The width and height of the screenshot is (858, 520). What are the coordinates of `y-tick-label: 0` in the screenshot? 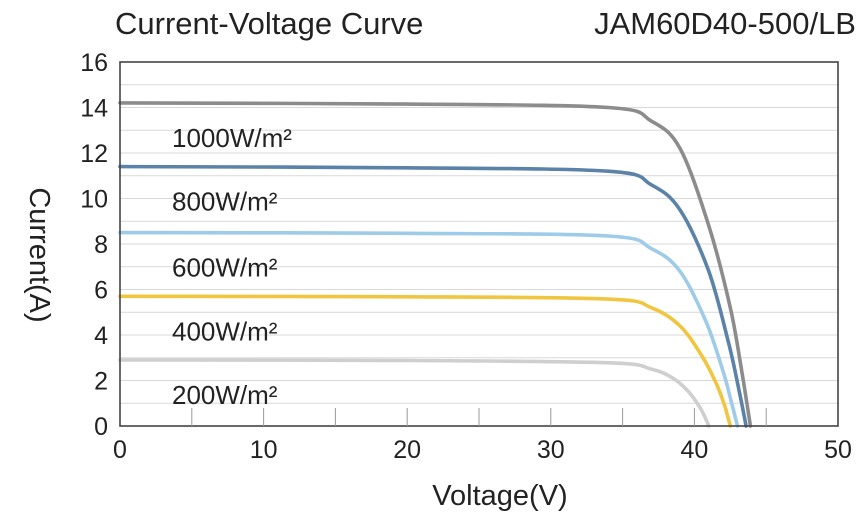 It's located at (101, 427).